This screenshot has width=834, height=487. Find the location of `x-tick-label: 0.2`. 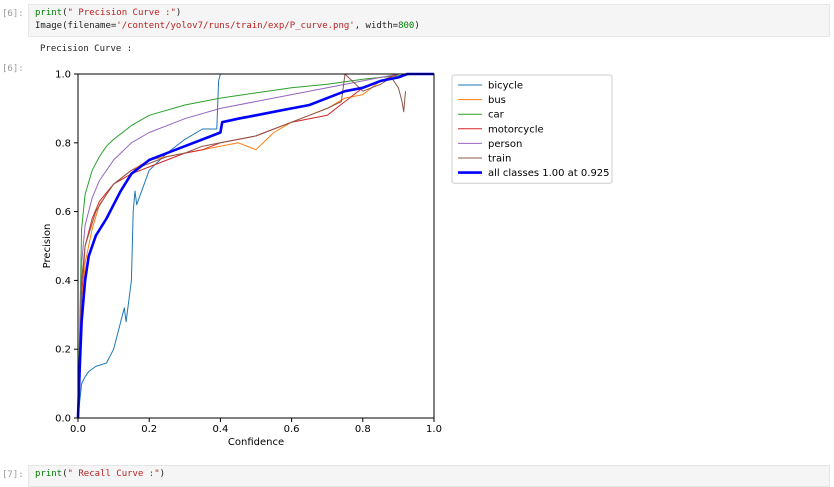

x-tick-label: 0.2 is located at coordinates (149, 429).